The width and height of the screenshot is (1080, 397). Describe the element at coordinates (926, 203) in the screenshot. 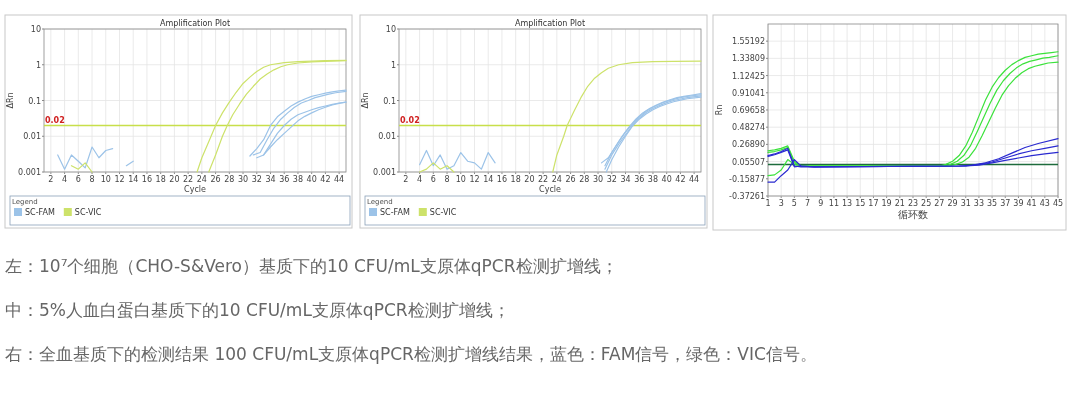

I see `x-tick-label: 25` at that location.